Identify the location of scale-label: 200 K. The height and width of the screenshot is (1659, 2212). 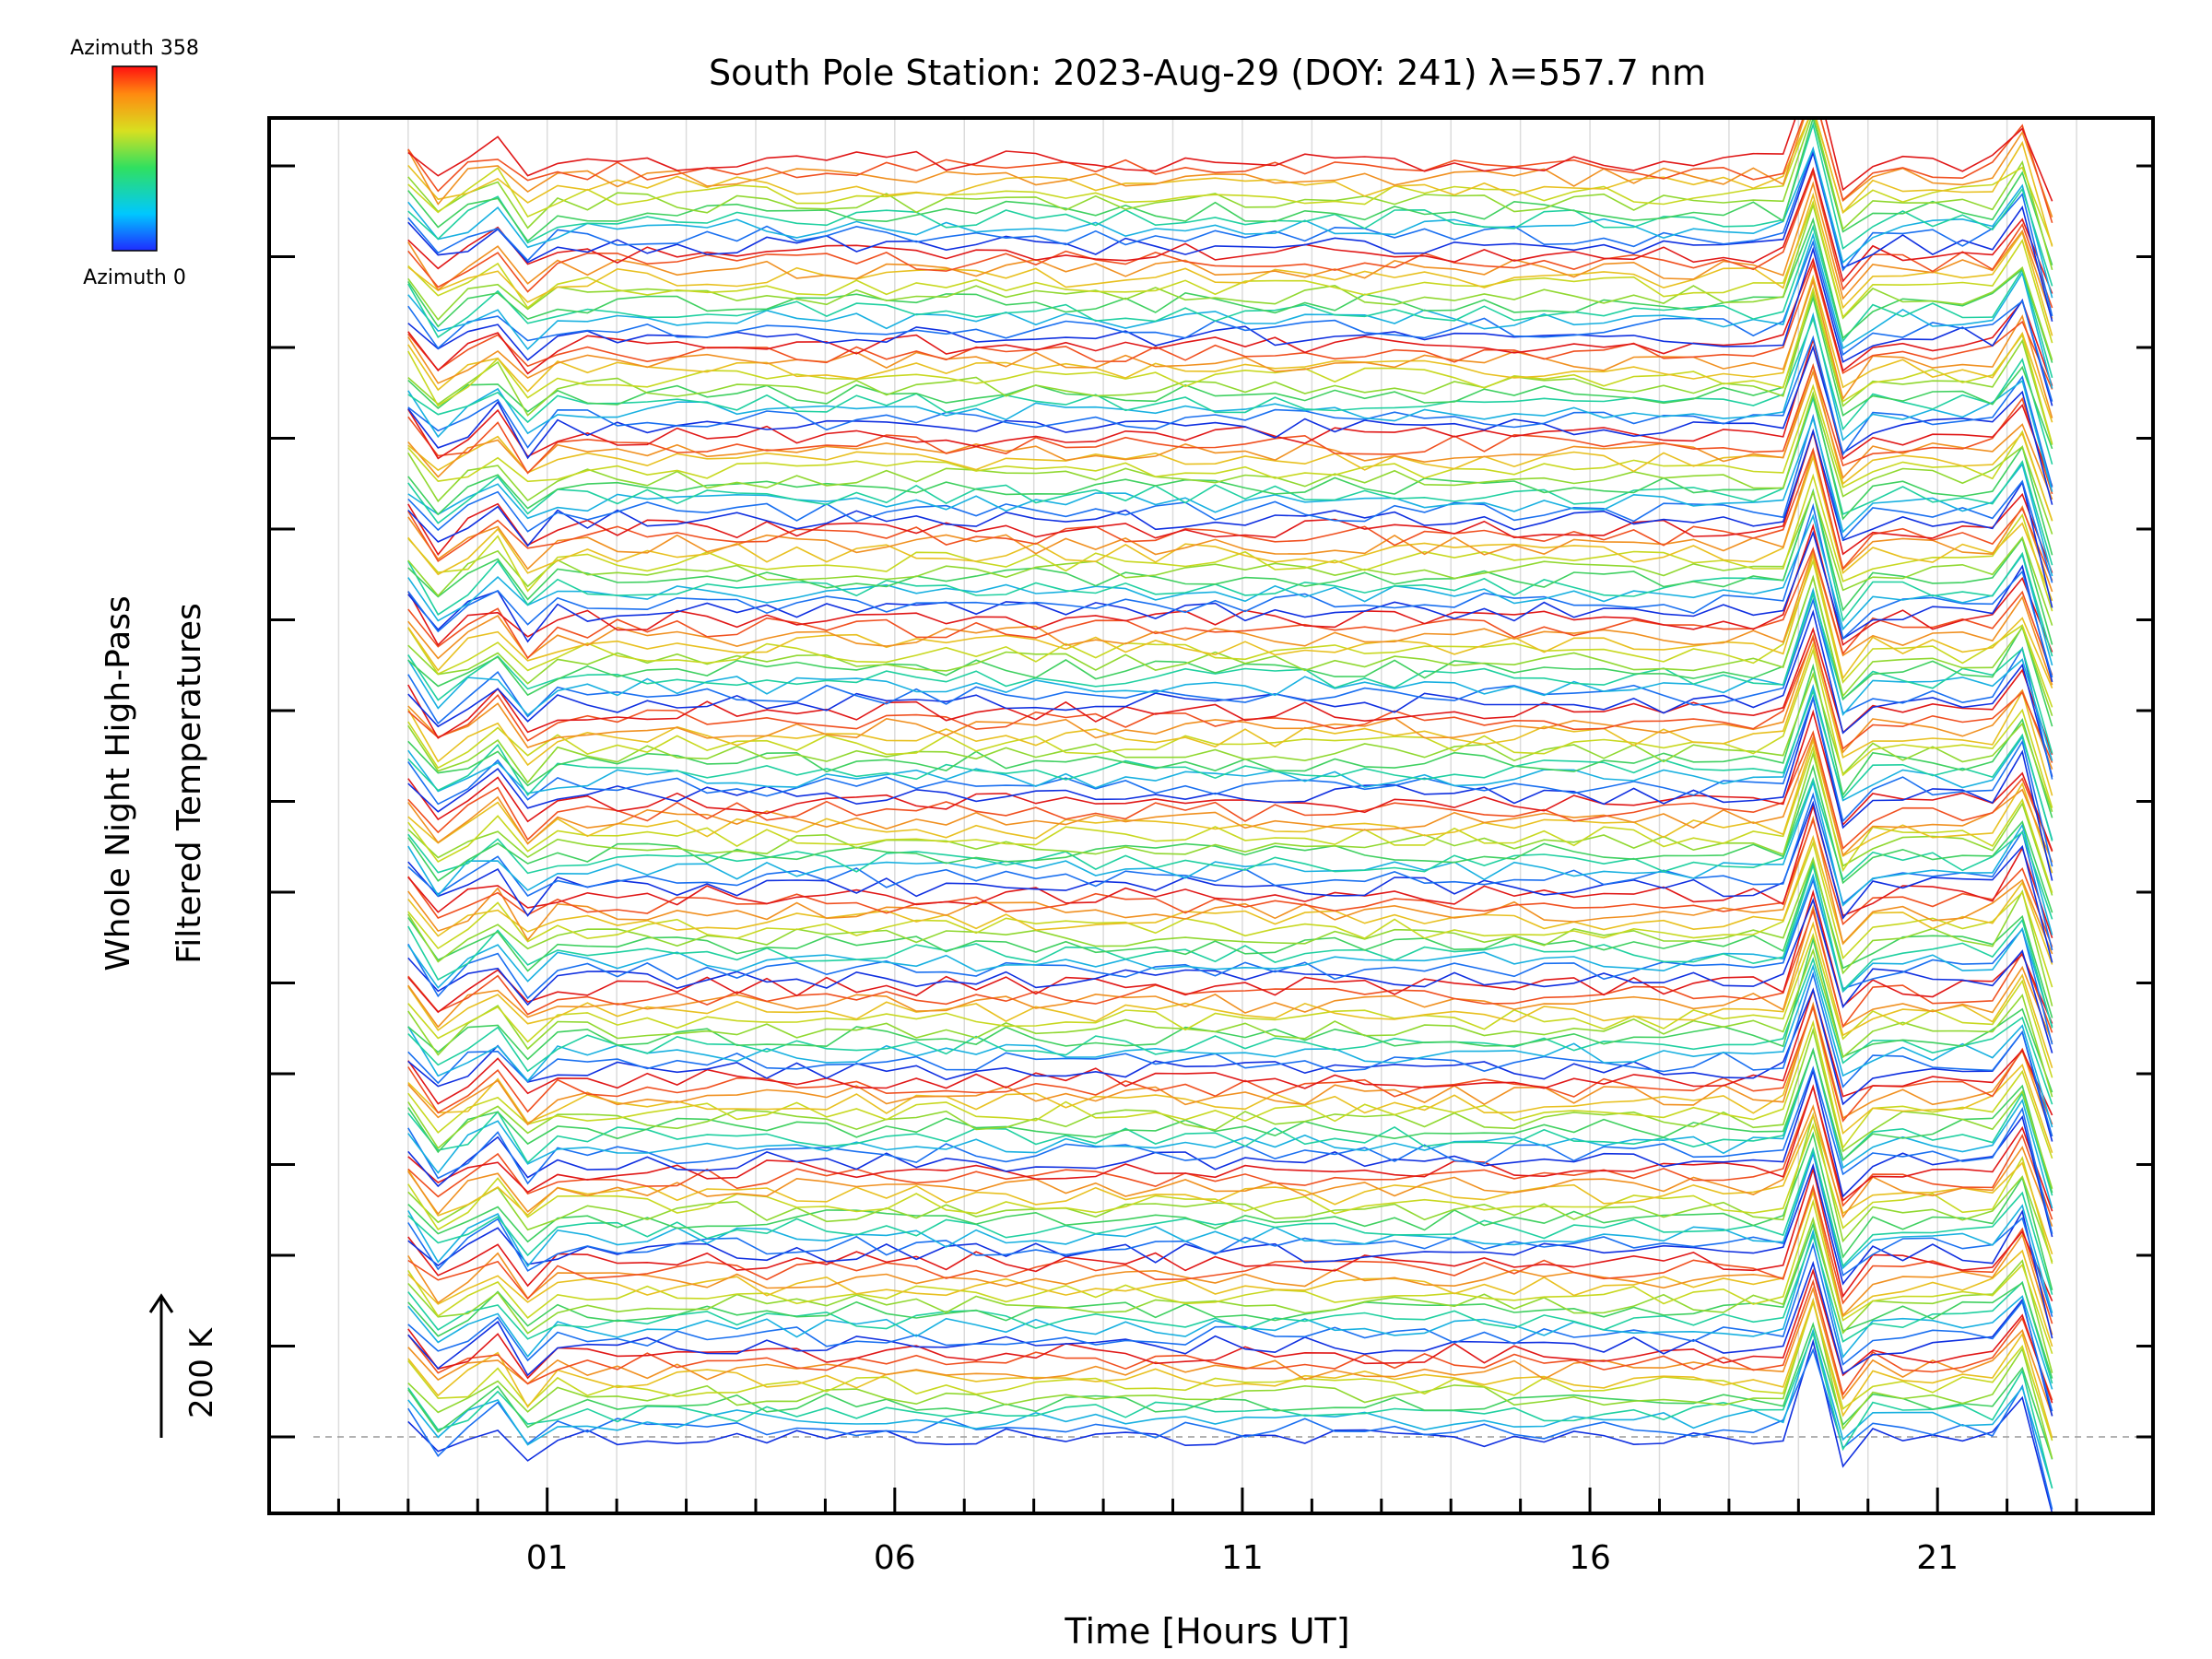
(201, 1372).